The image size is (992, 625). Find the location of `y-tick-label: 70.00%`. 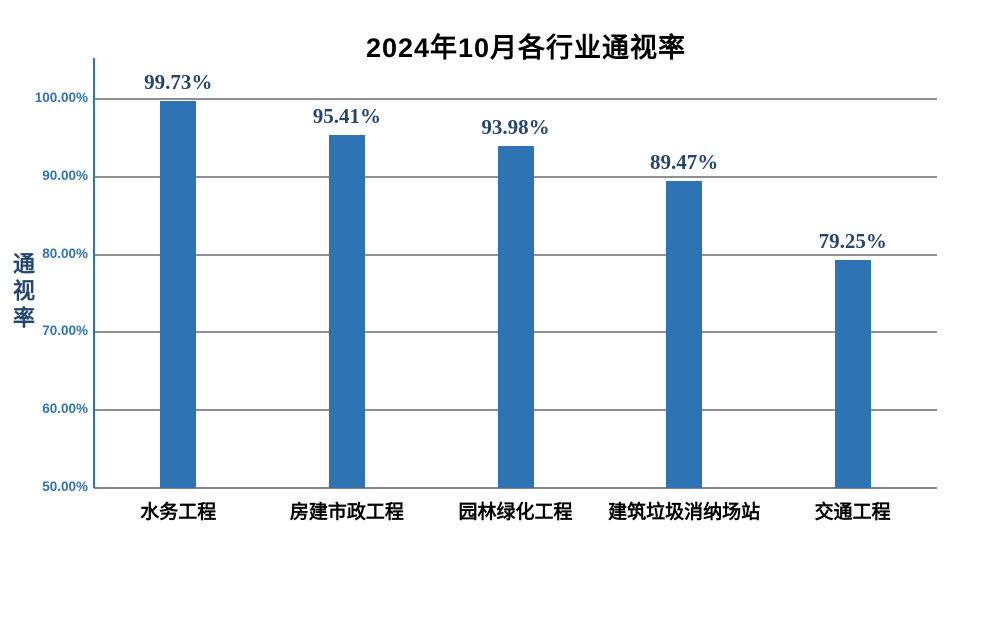

y-tick-label: 70.00% is located at coordinates (65, 331).